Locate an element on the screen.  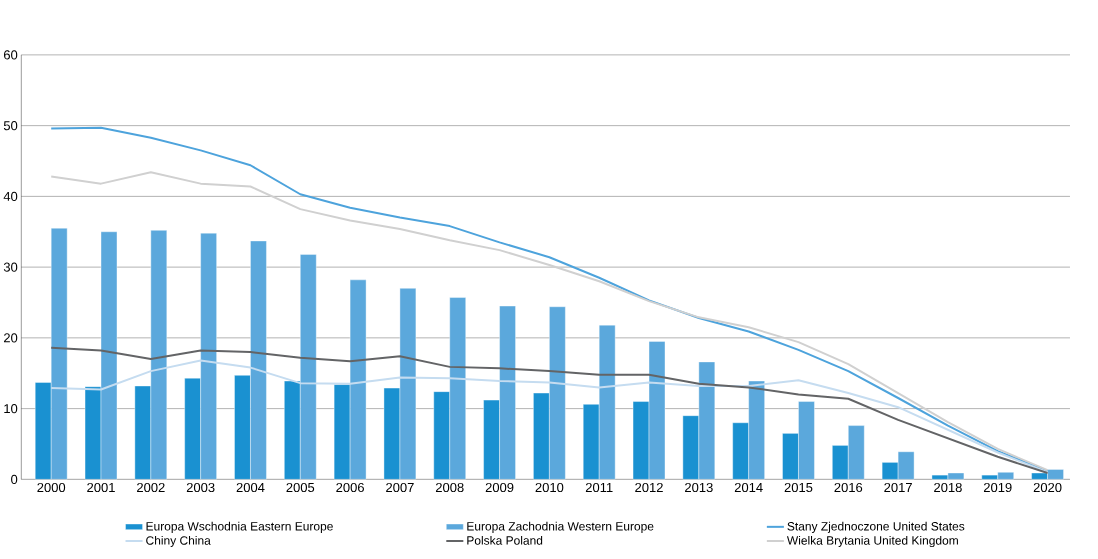
y-tick-label: 30 is located at coordinates (10, 267).